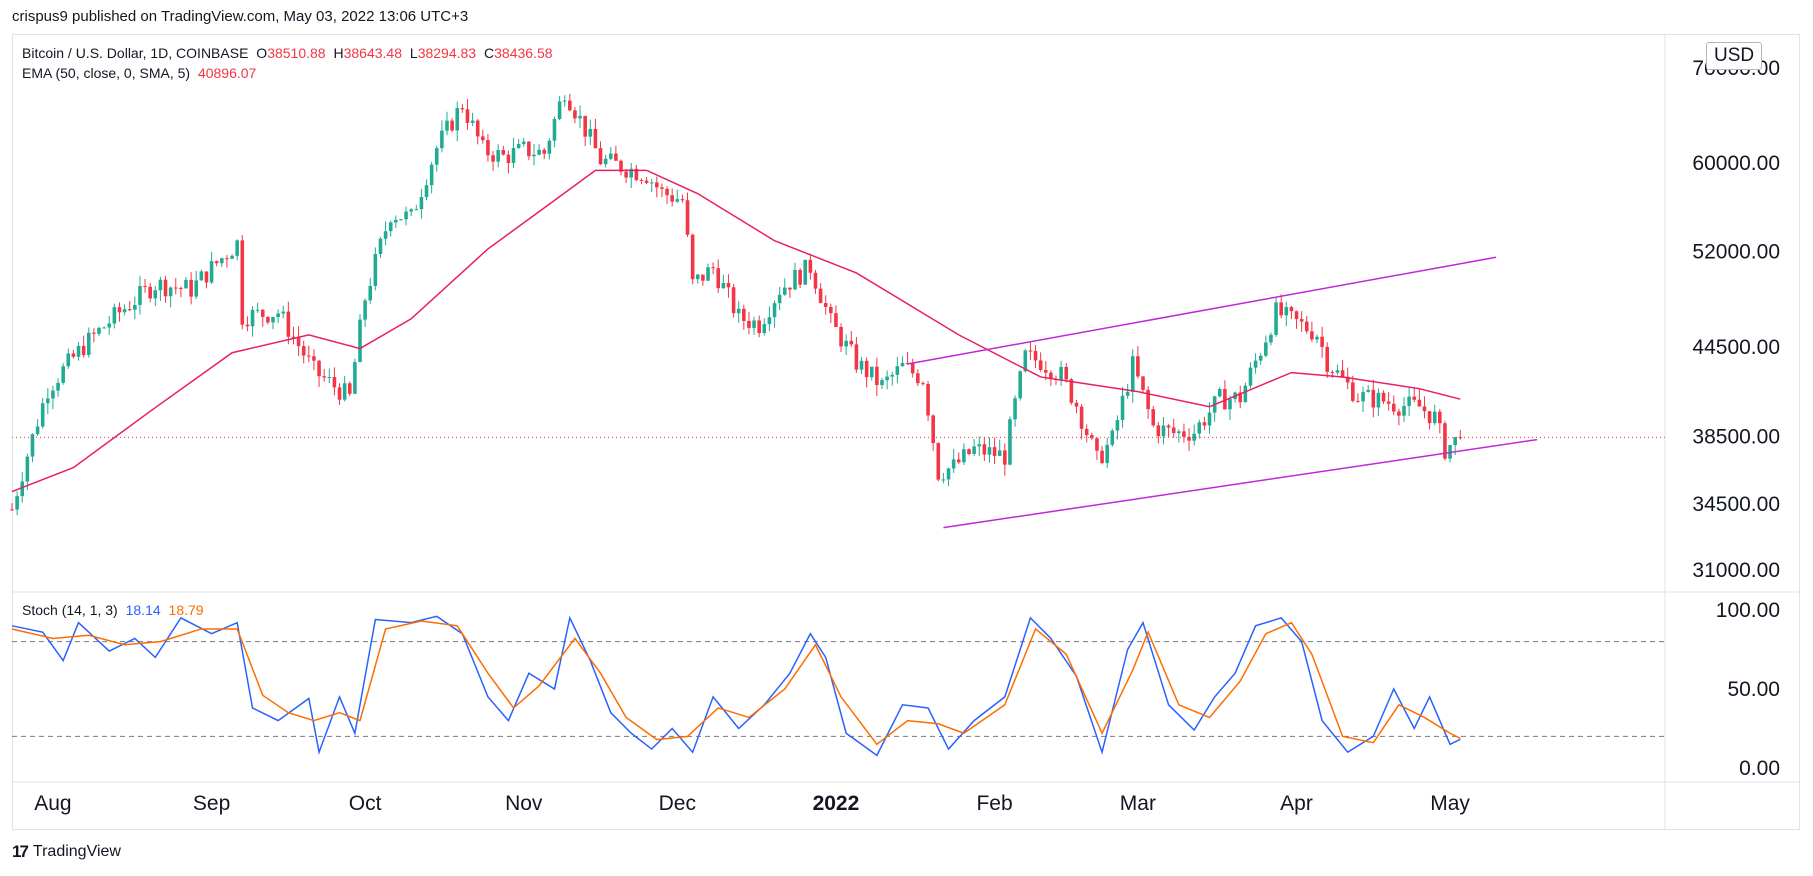 This screenshot has width=1813, height=876. I want to click on time-tick-label: 2022, so click(836, 803).